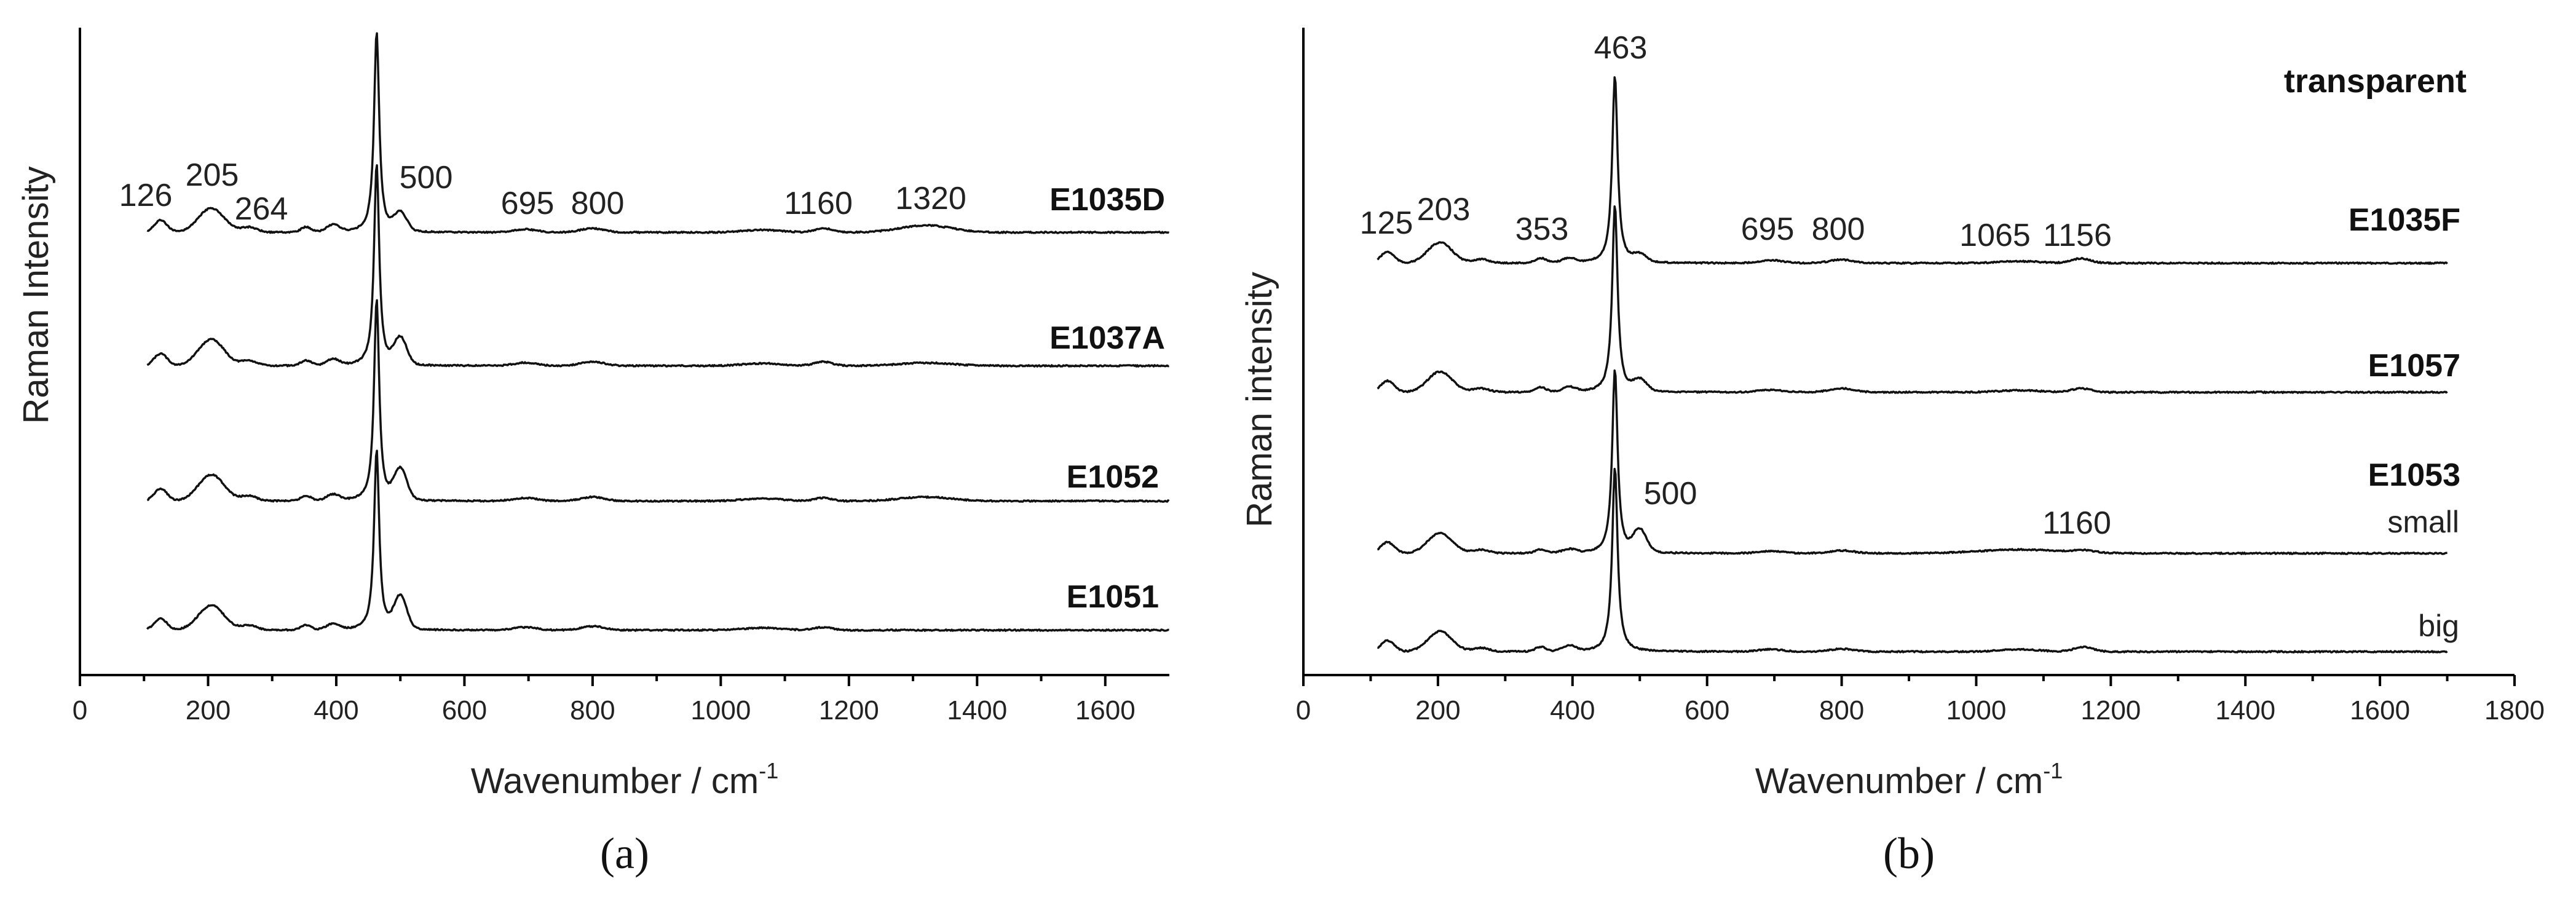  What do you see at coordinates (2514, 710) in the screenshot?
I see `panel-b-x-tick-label-1800: 1800` at bounding box center [2514, 710].